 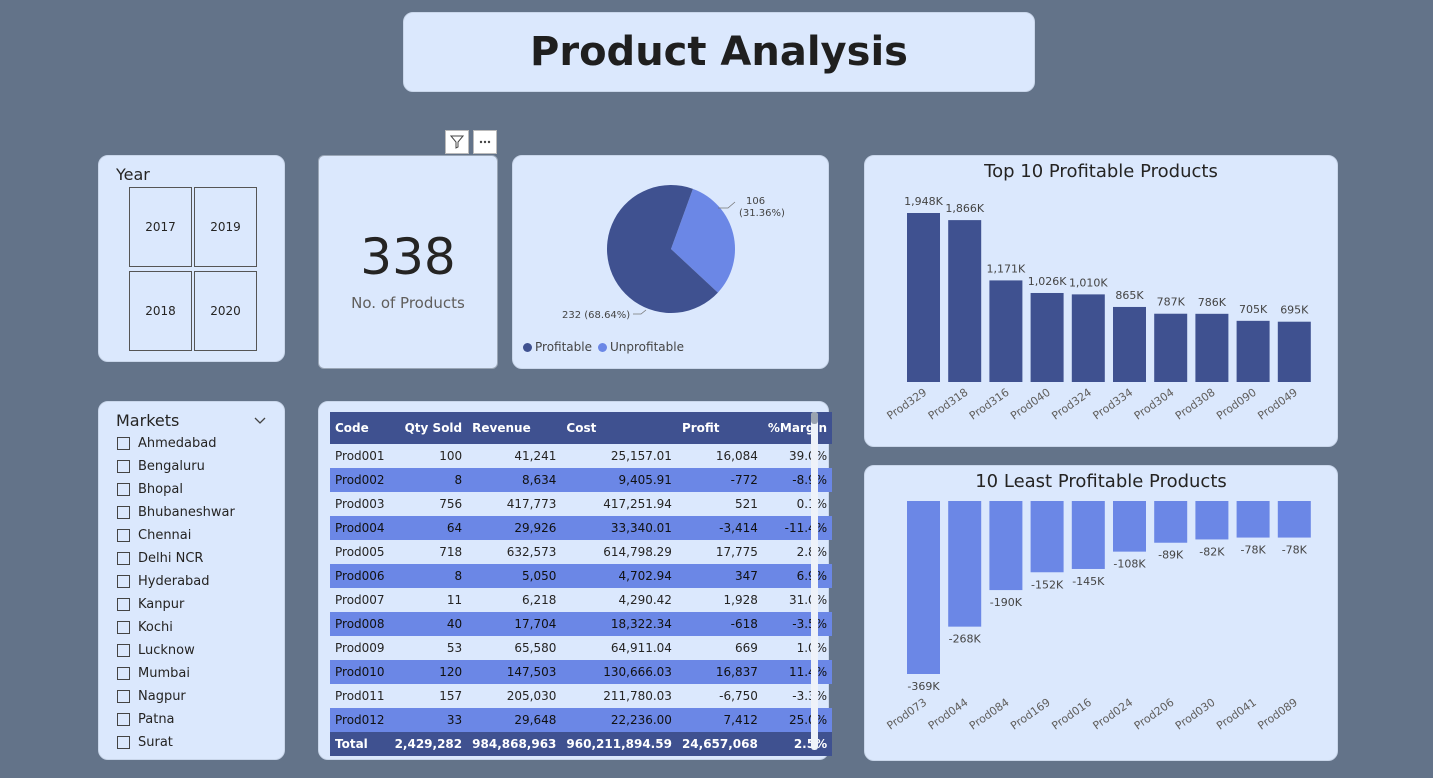 I want to click on column-header-code: Code, so click(x=360, y=428).